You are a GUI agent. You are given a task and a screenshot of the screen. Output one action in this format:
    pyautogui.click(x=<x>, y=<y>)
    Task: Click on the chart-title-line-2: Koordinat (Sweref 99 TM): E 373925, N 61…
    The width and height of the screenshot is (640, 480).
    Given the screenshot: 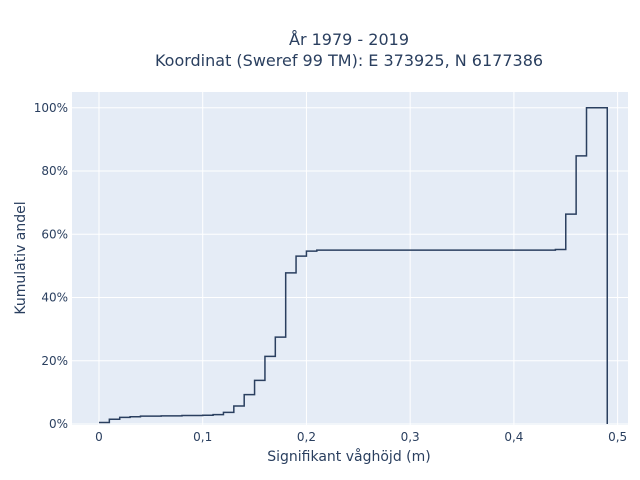 What is the action you would take?
    pyautogui.click(x=349, y=60)
    